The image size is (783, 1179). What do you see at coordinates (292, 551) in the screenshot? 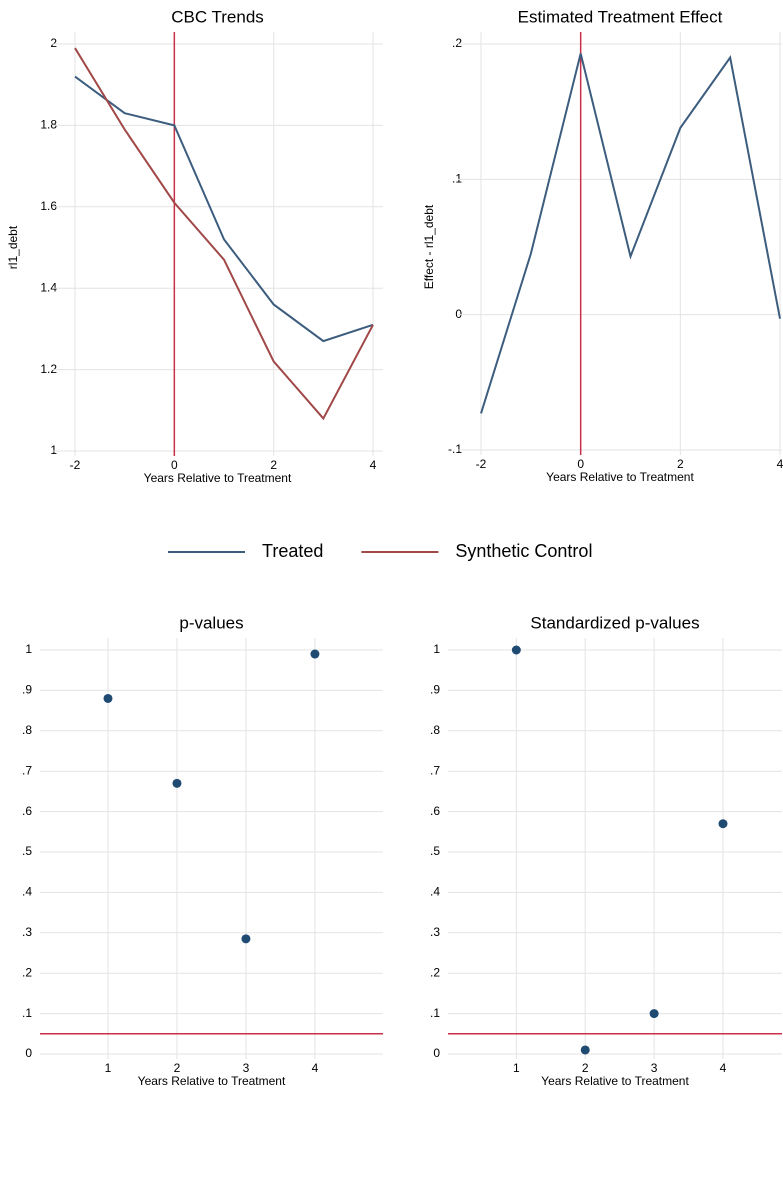
I see `legend-label: Treated` at bounding box center [292, 551].